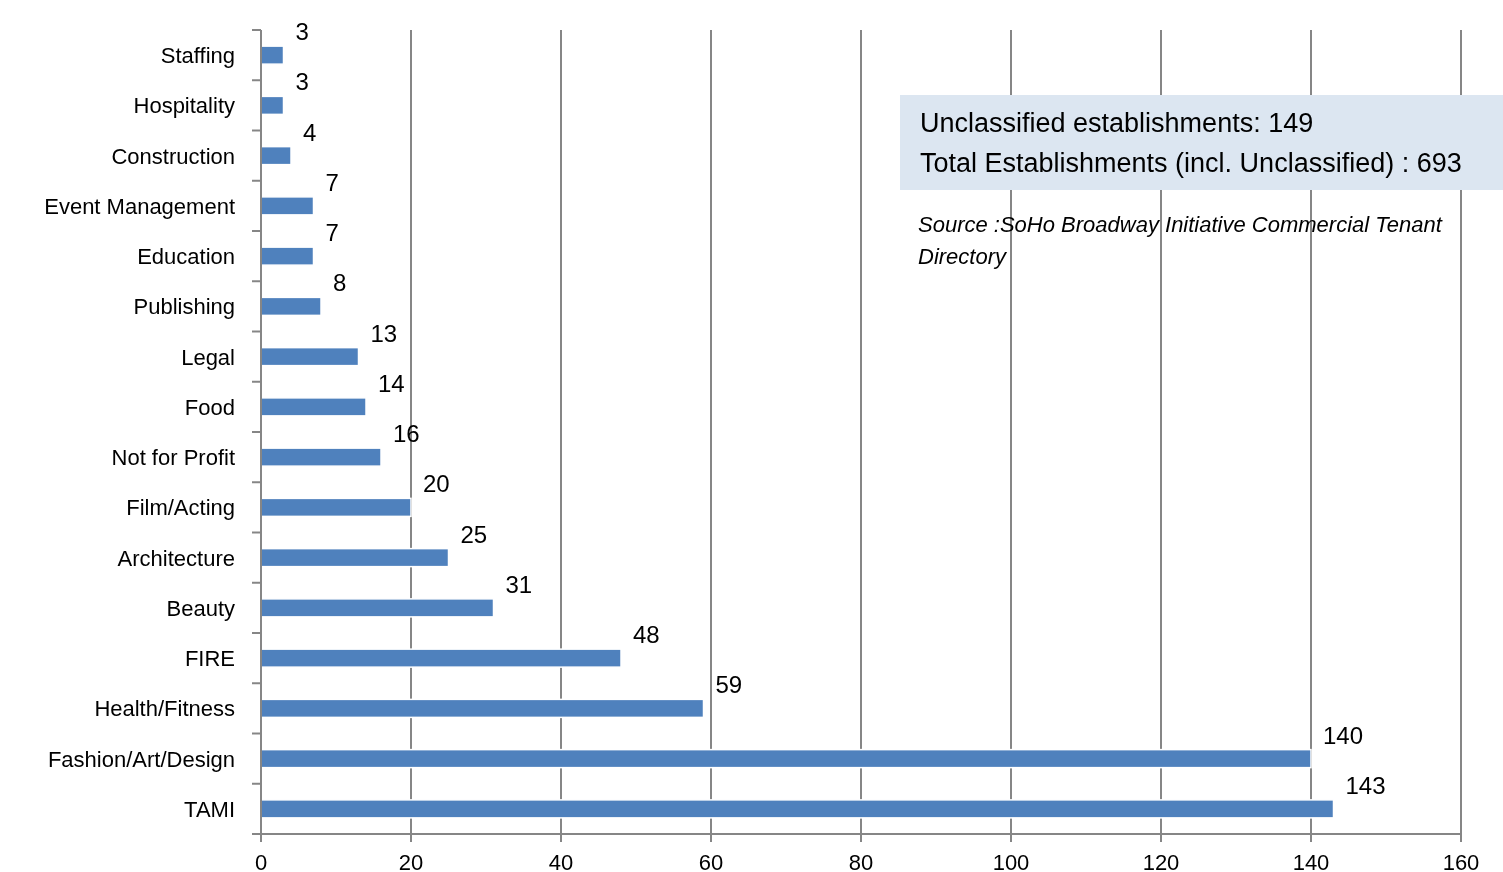 This screenshot has width=1503, height=872. Describe the element at coordinates (1180, 240) in the screenshot. I see `annotation: Source :SoHo Broadway Initiative Commercial Tenant Directory` at that location.